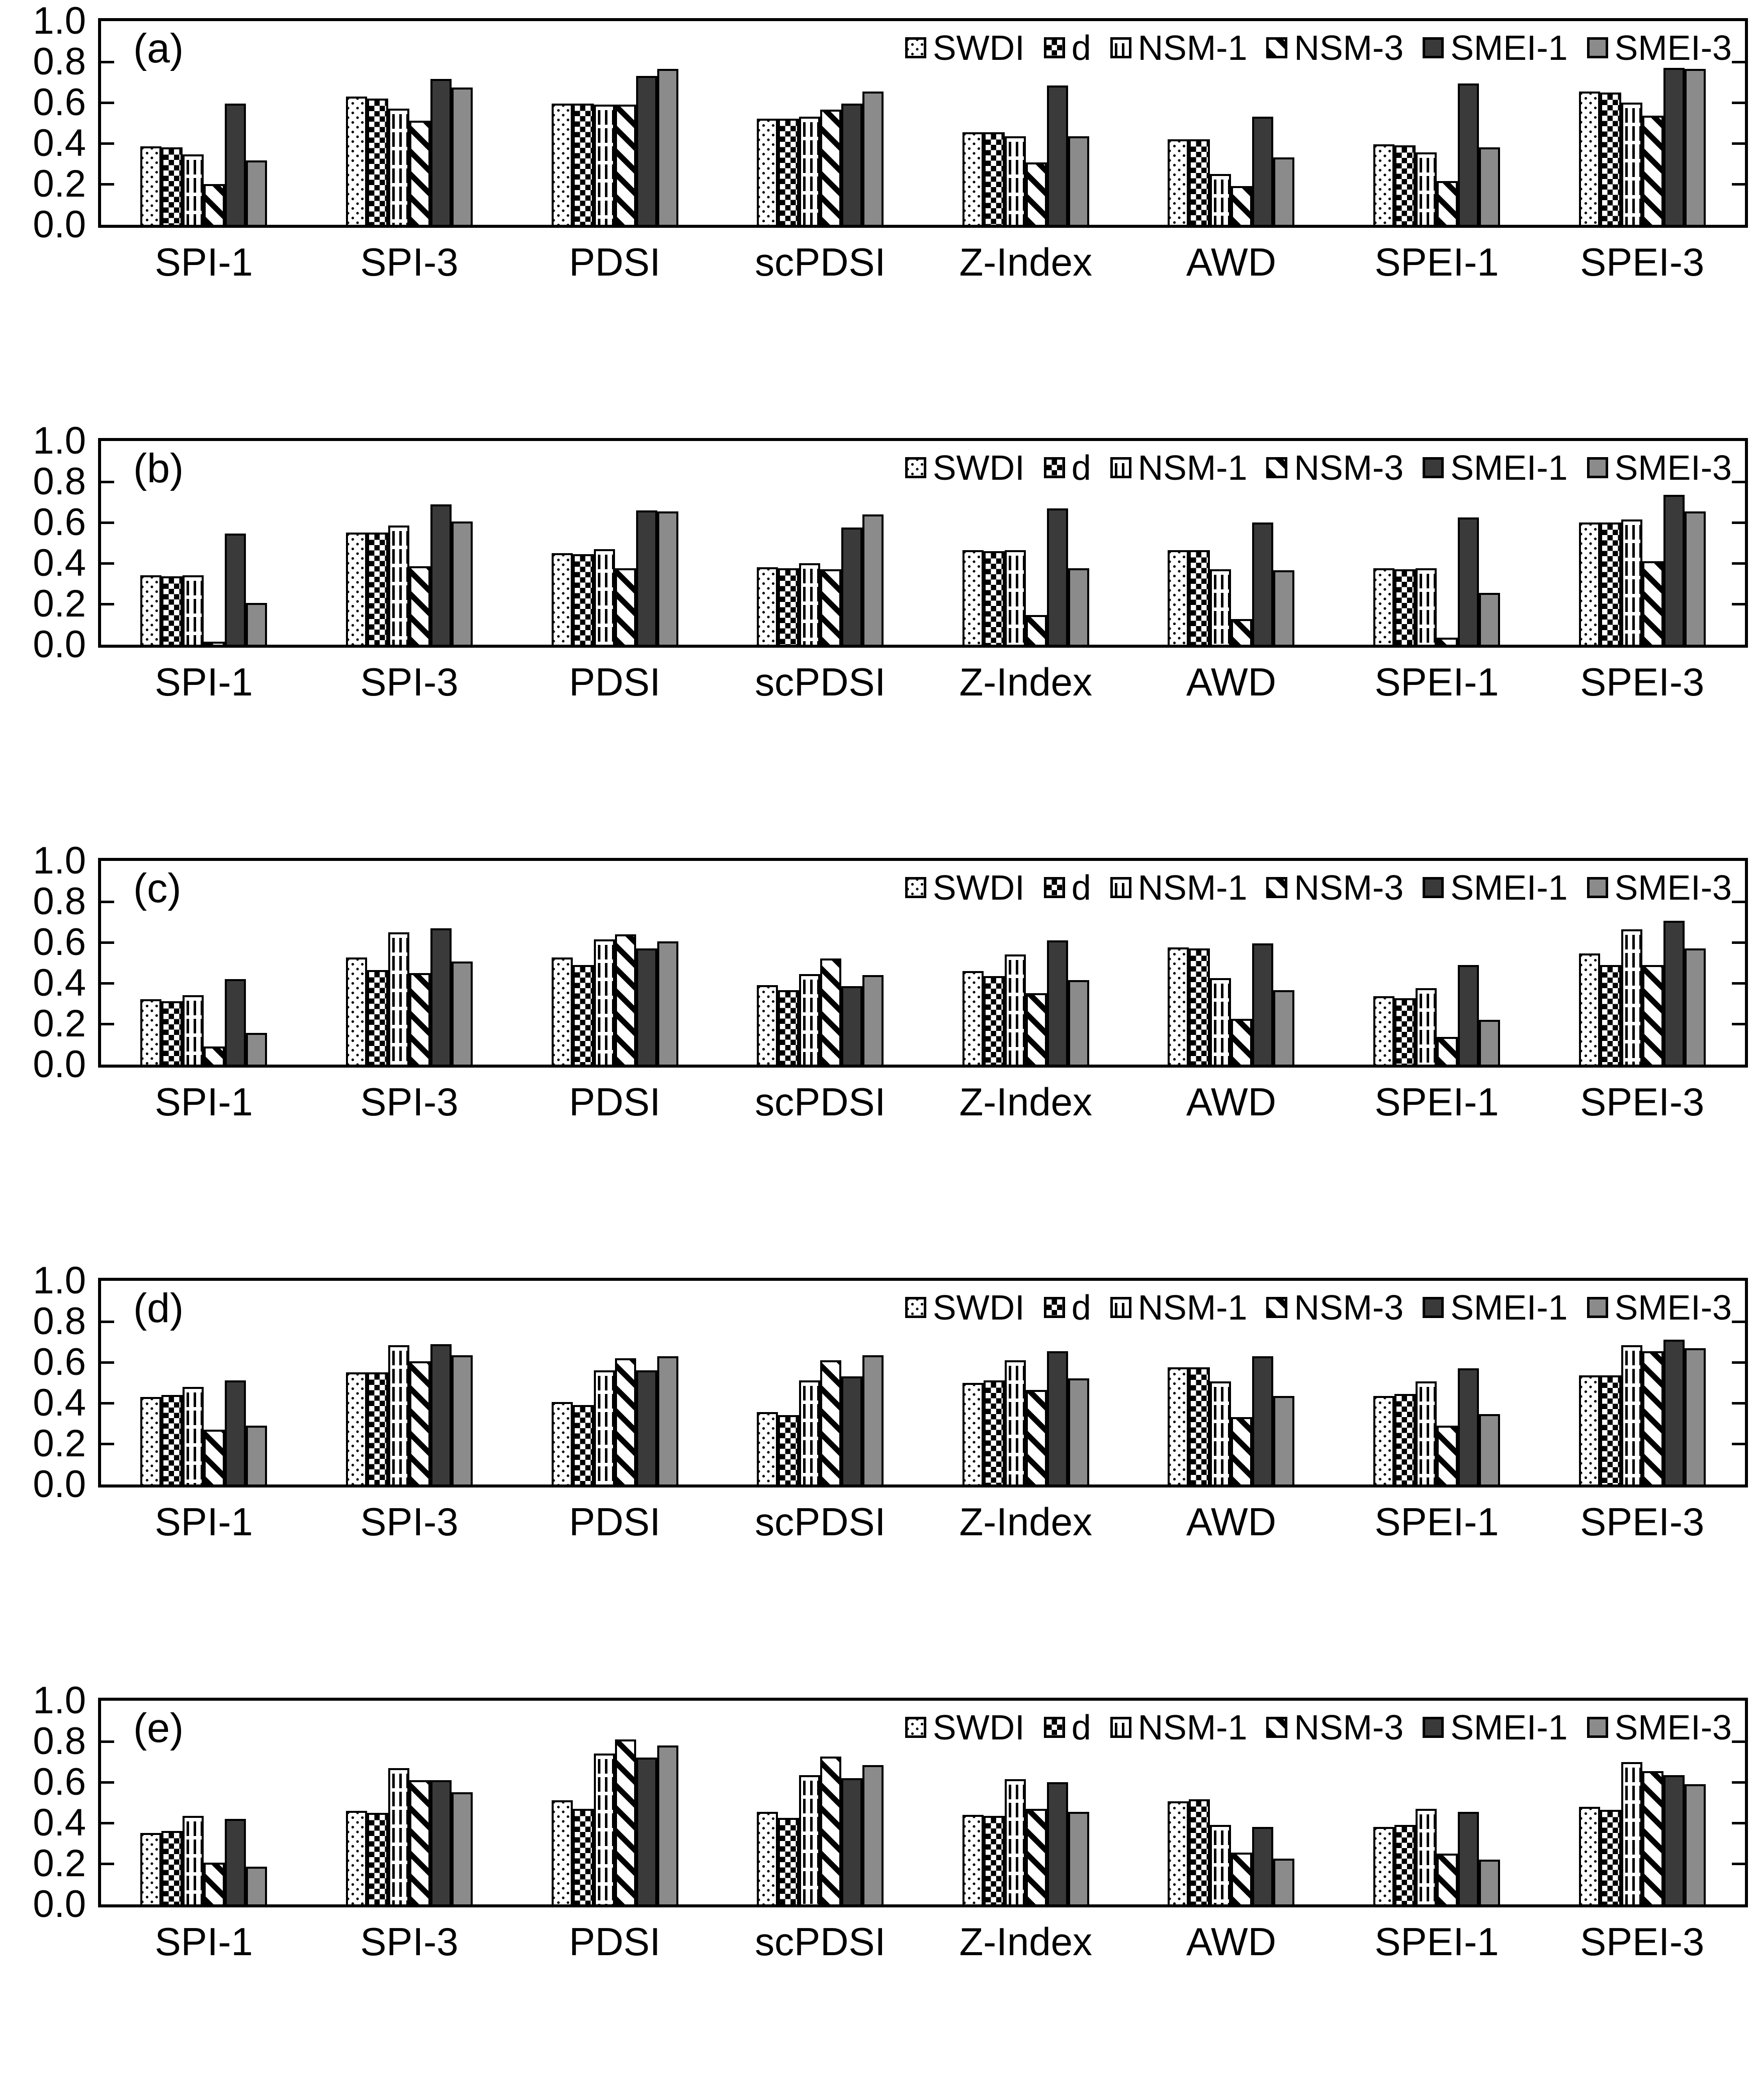 This screenshot has height=2100, width=1756. Describe the element at coordinates (615, 682) in the screenshot. I see `x-tick-label-pdsi: PDSI` at that location.